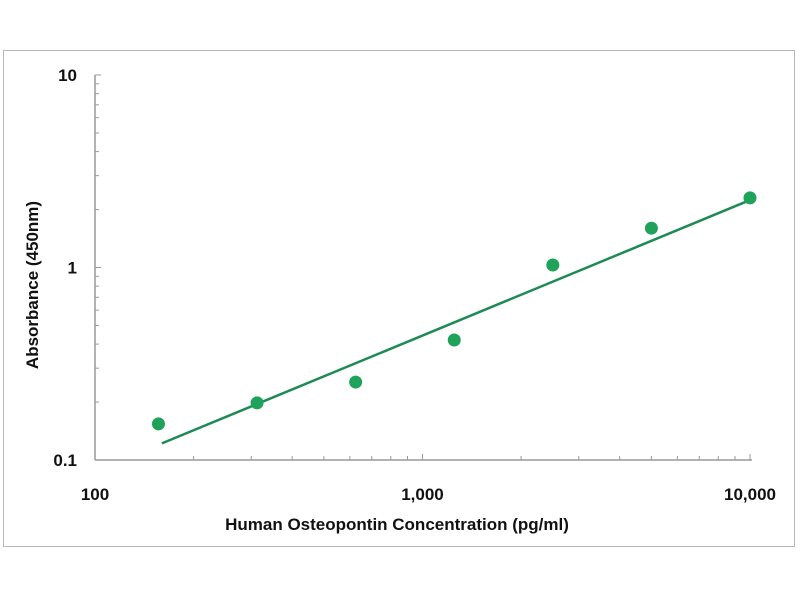 The height and width of the screenshot is (600, 800). Describe the element at coordinates (422, 494) in the screenshot. I see `x-tick-label: 1,000` at that location.